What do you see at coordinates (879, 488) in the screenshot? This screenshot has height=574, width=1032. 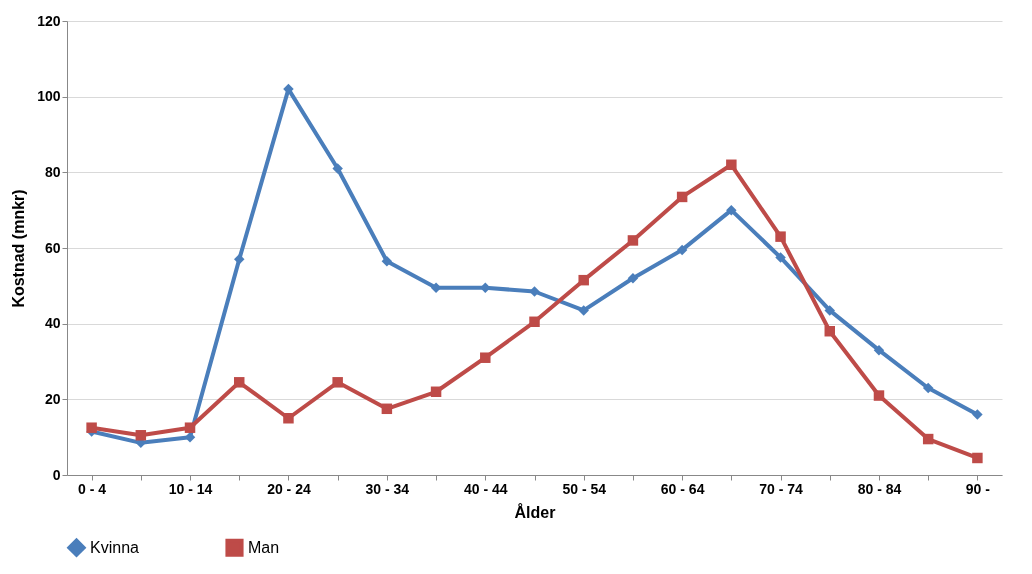 I see `x-tick-label: 80 - 84` at bounding box center [879, 488].